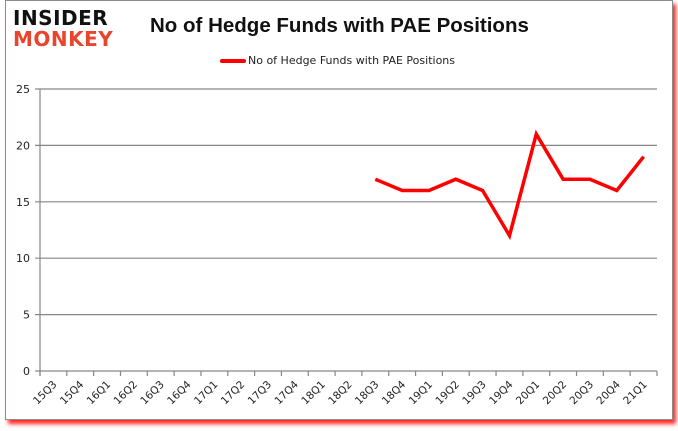 Image resolution: width=678 pixels, height=431 pixels. I want to click on chart-legend: No of Hedge Funds with PAE Positions, so click(337, 60).